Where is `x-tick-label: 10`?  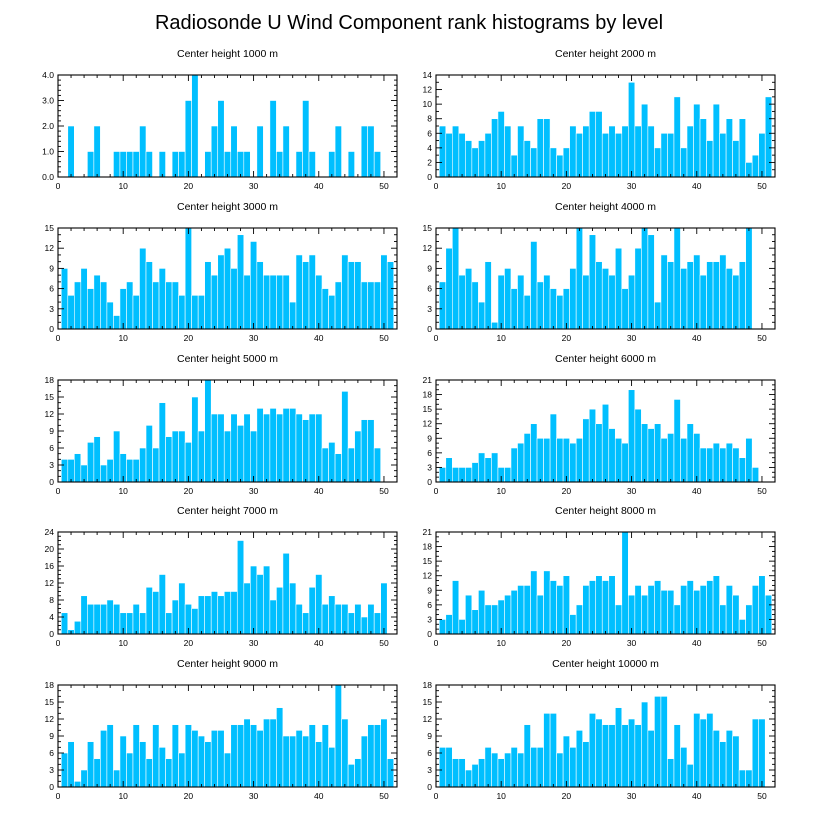 x-tick-label: 10 is located at coordinates (501, 643).